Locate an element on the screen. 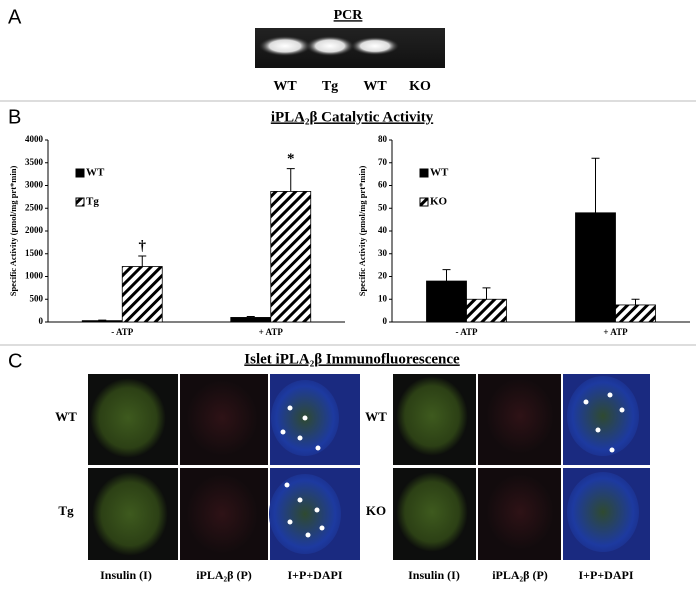 Image resolution: width=696 pixels, height=591 pixels. y-tick-label: 10 is located at coordinates (383, 298).